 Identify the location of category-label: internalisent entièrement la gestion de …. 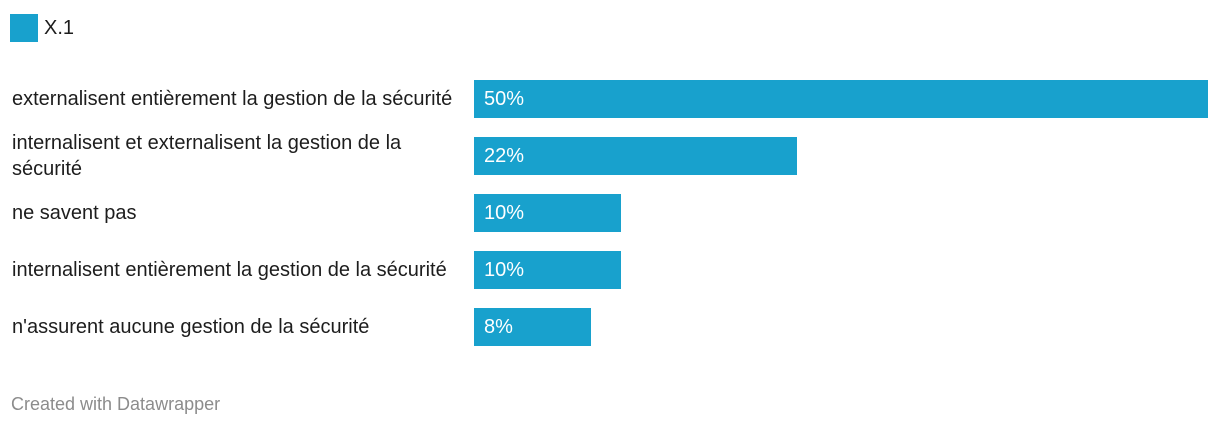
(229, 270).